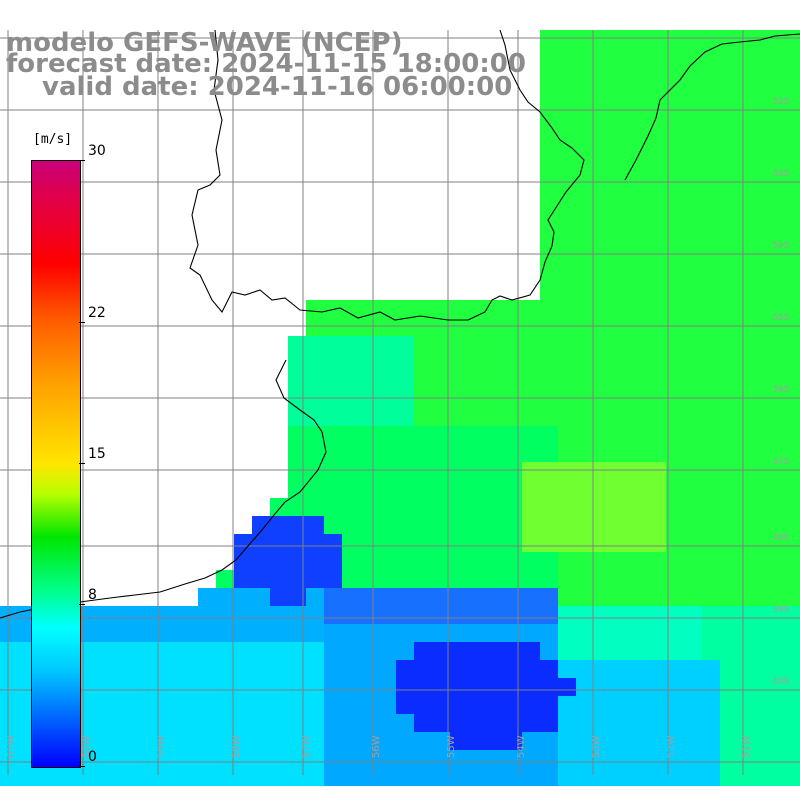 The image size is (800, 800). Describe the element at coordinates (97, 151) in the screenshot. I see `colorbar-tick-label: 30` at that location.